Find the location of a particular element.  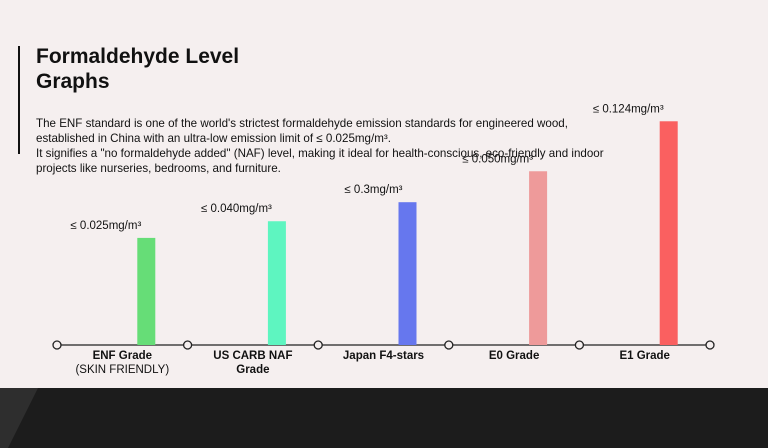

page-title: Formaldehyde Level Graphs is located at coordinates (166, 69).